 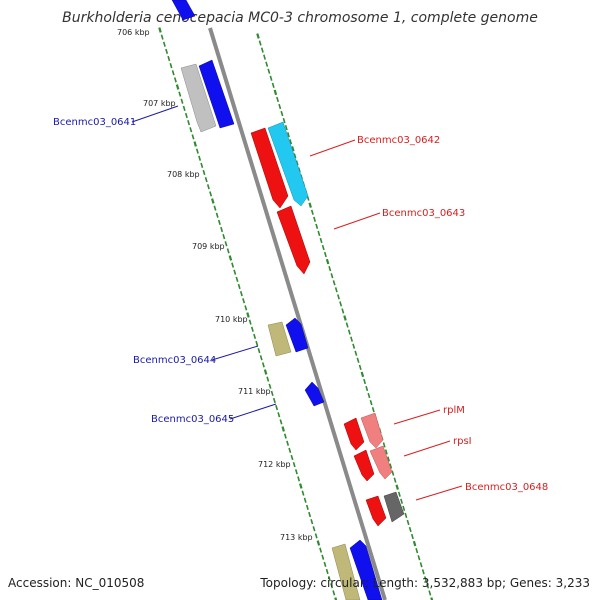 I want to click on ruler-label-709: 709 kbp, so click(x=208, y=246).